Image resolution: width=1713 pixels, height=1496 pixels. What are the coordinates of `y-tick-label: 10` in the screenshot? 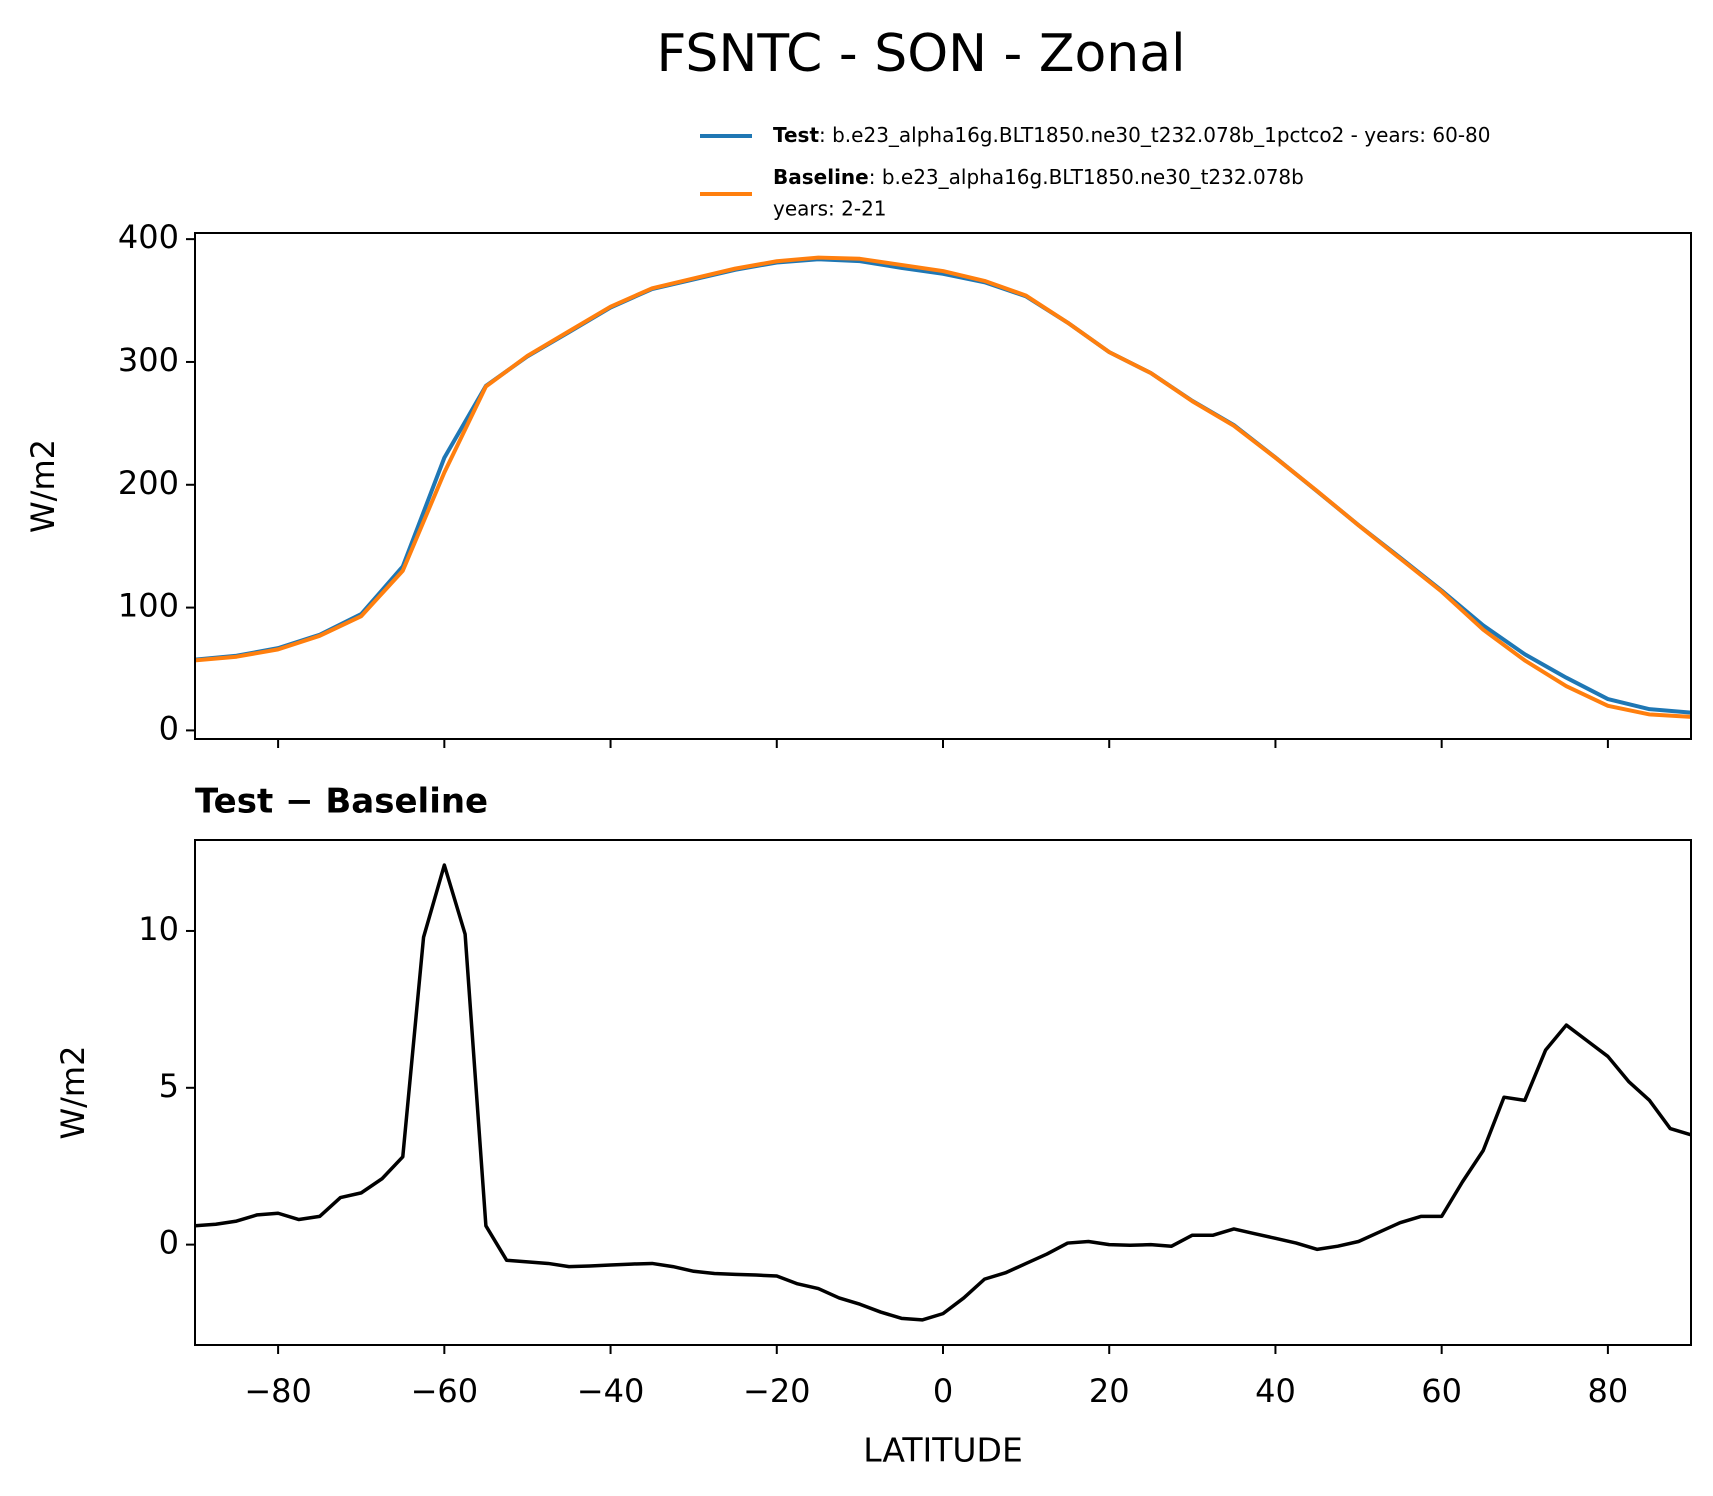 It's located at (158, 929).